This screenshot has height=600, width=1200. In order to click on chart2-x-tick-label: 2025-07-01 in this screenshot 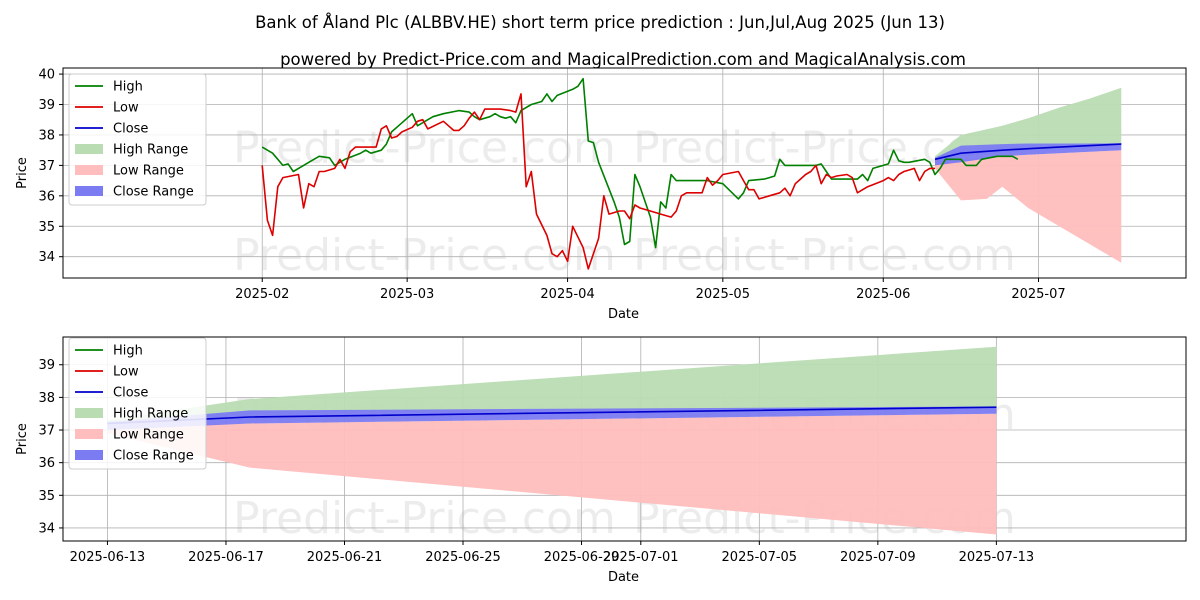, I will do `click(641, 557)`.